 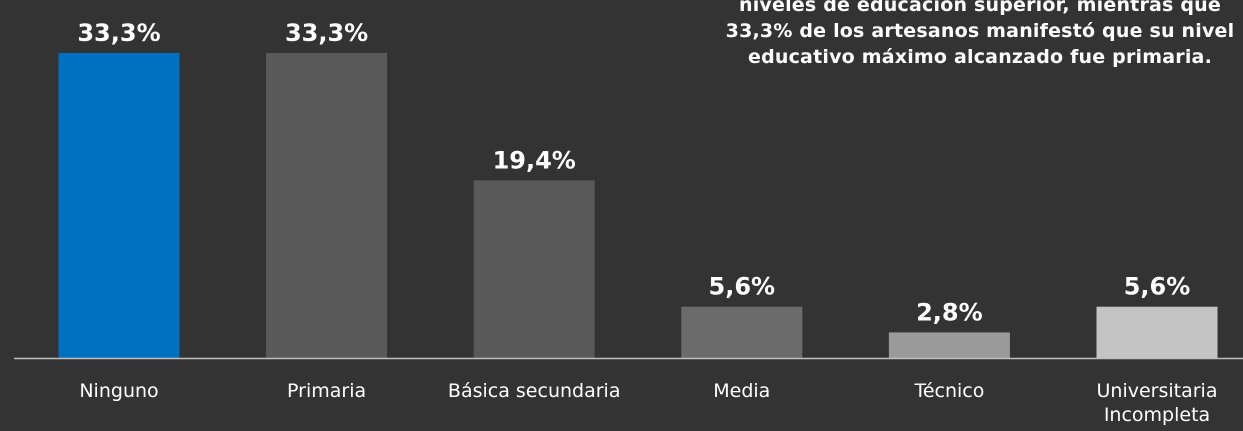 I want to click on value-label-4: 5,6%, so click(x=742, y=287).